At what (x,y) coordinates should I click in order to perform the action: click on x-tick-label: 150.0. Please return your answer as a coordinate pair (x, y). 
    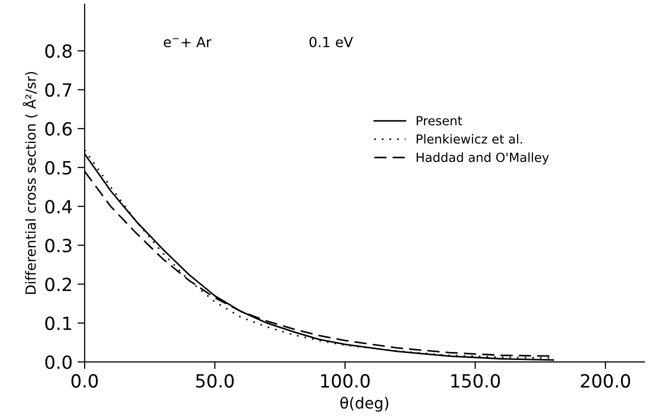
    Looking at the image, I should click on (475, 381).